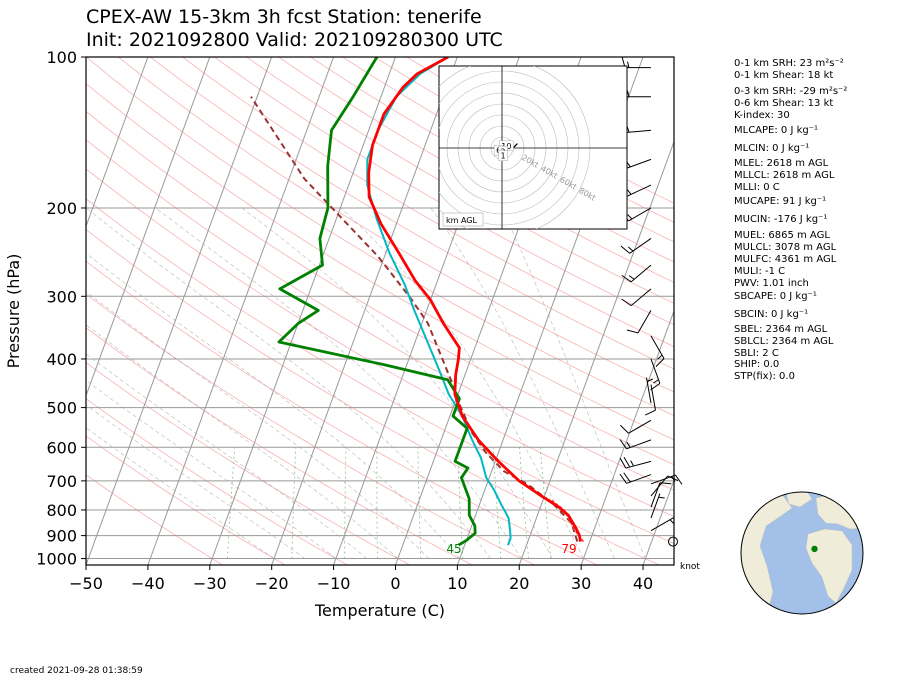  I want to click on hodograph-frame, so click(533, 147).